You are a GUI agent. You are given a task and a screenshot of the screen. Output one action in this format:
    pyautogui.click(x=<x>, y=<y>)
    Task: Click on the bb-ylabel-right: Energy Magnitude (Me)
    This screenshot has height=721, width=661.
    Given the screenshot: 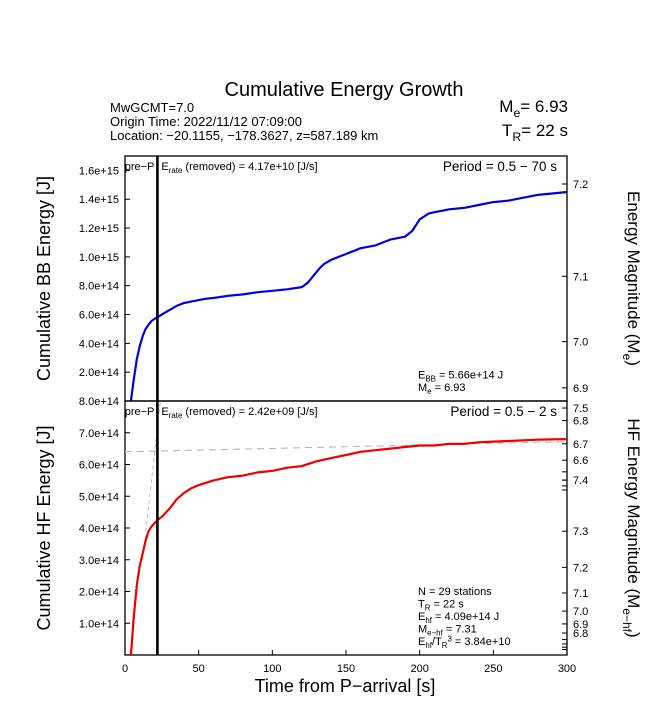 What is the action you would take?
    pyautogui.click(x=631, y=278)
    